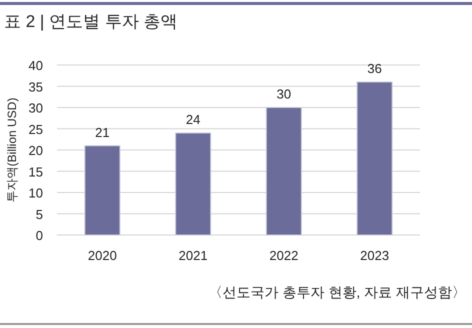 The height and width of the screenshot is (328, 472). Describe the element at coordinates (284, 94) in the screenshot. I see `data-label: 30` at that location.